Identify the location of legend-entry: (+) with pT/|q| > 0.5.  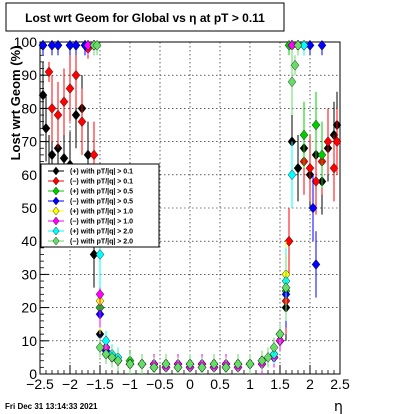
(101, 192).